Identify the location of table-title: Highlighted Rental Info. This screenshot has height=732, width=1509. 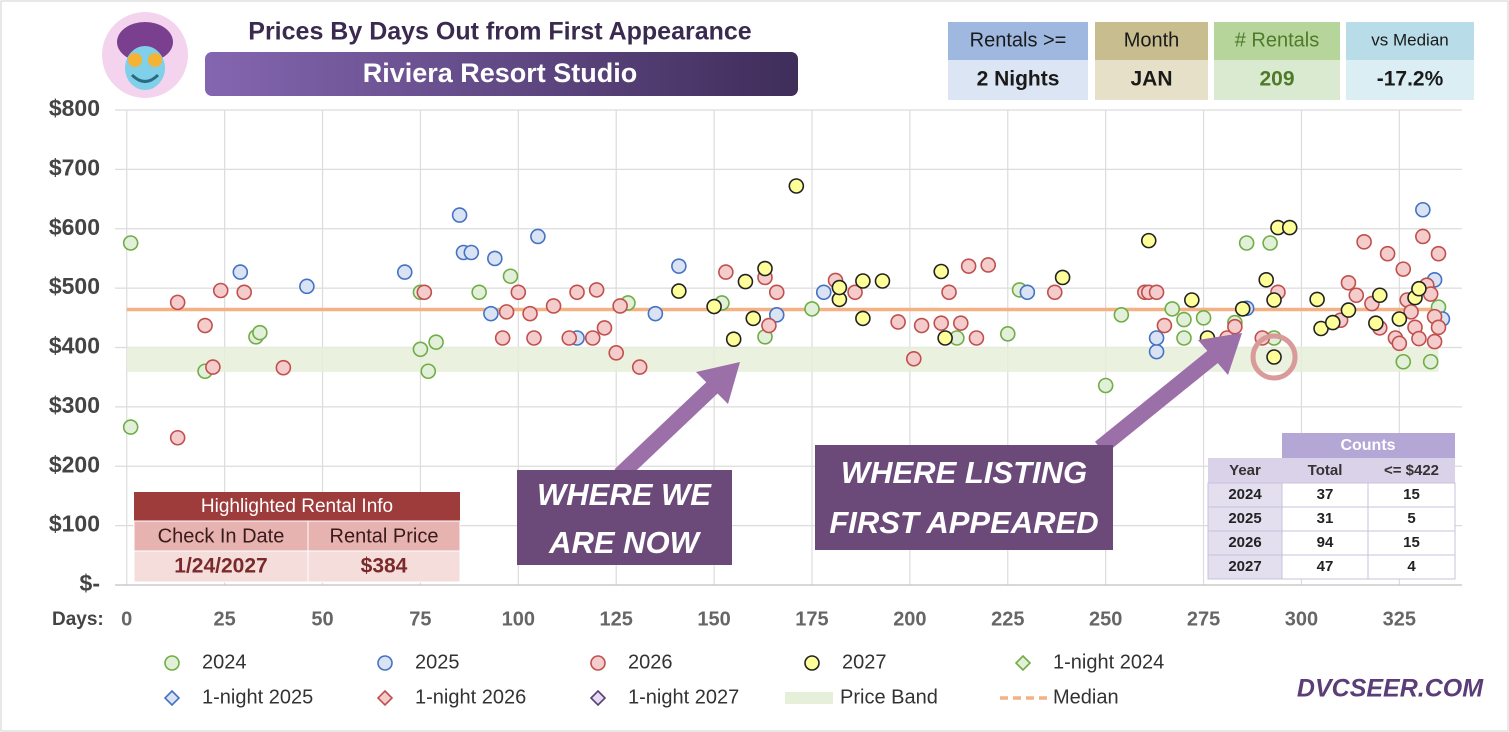
(297, 506).